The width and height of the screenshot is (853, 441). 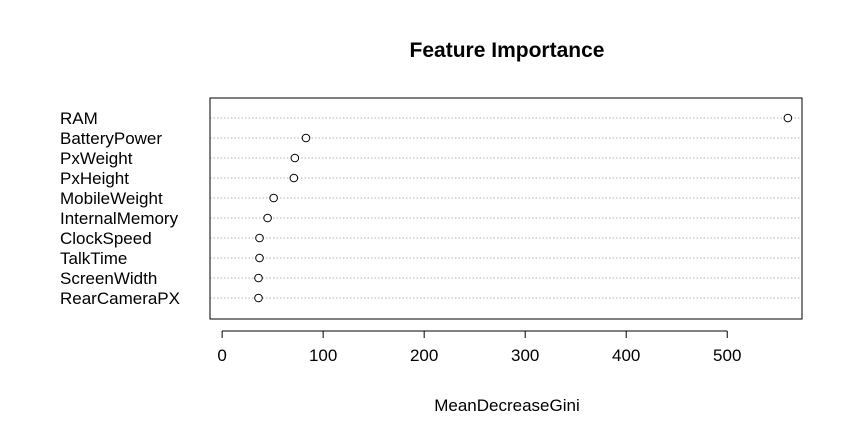 I want to click on x-tick-label: 100, so click(x=323, y=355).